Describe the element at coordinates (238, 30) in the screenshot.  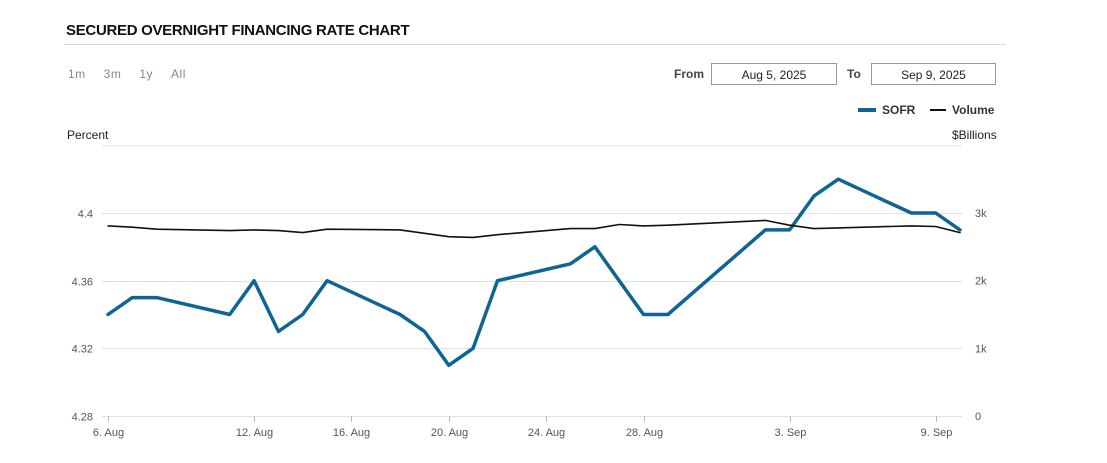
I see `chart-title: SECURED OVERNIGHT FINANCING RATE CHART` at that location.